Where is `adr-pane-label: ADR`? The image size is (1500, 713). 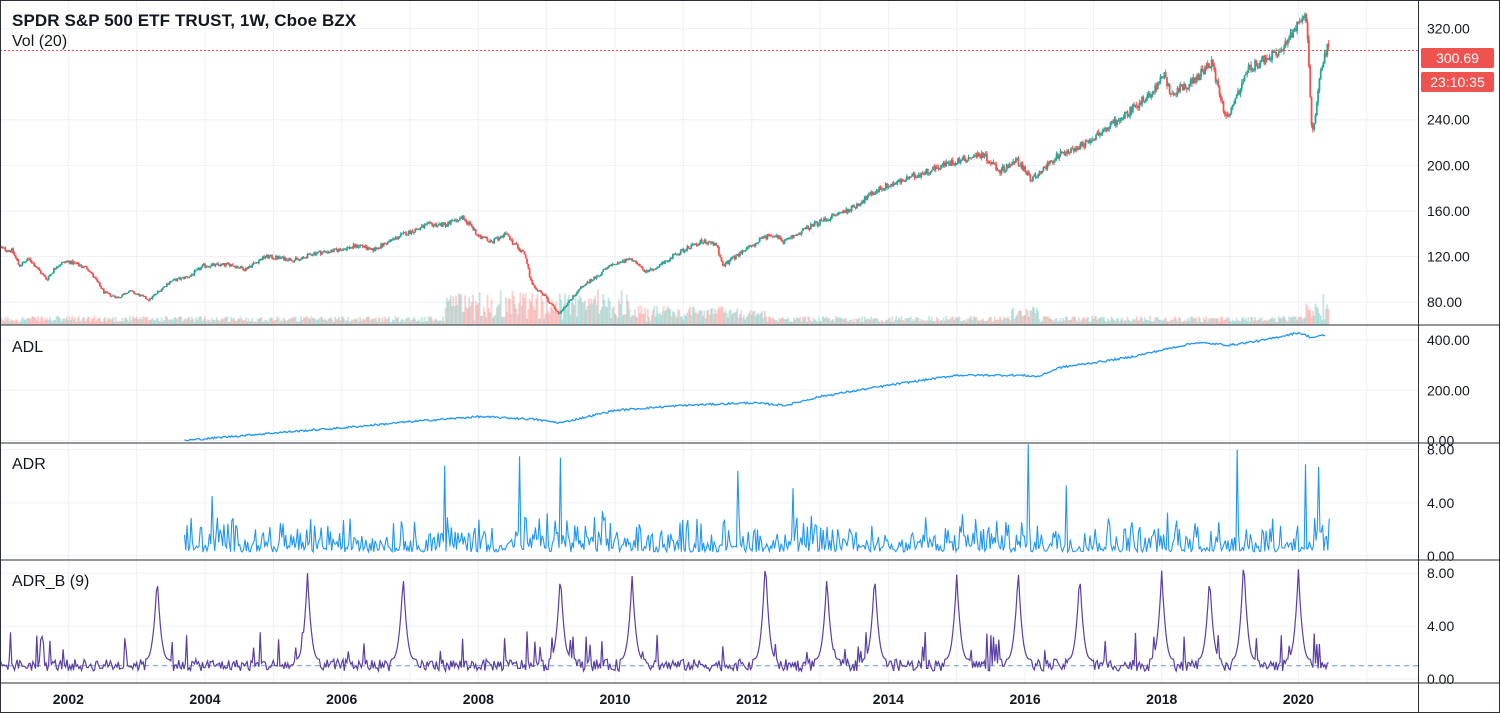
adr-pane-label: ADR is located at coordinates (29, 464).